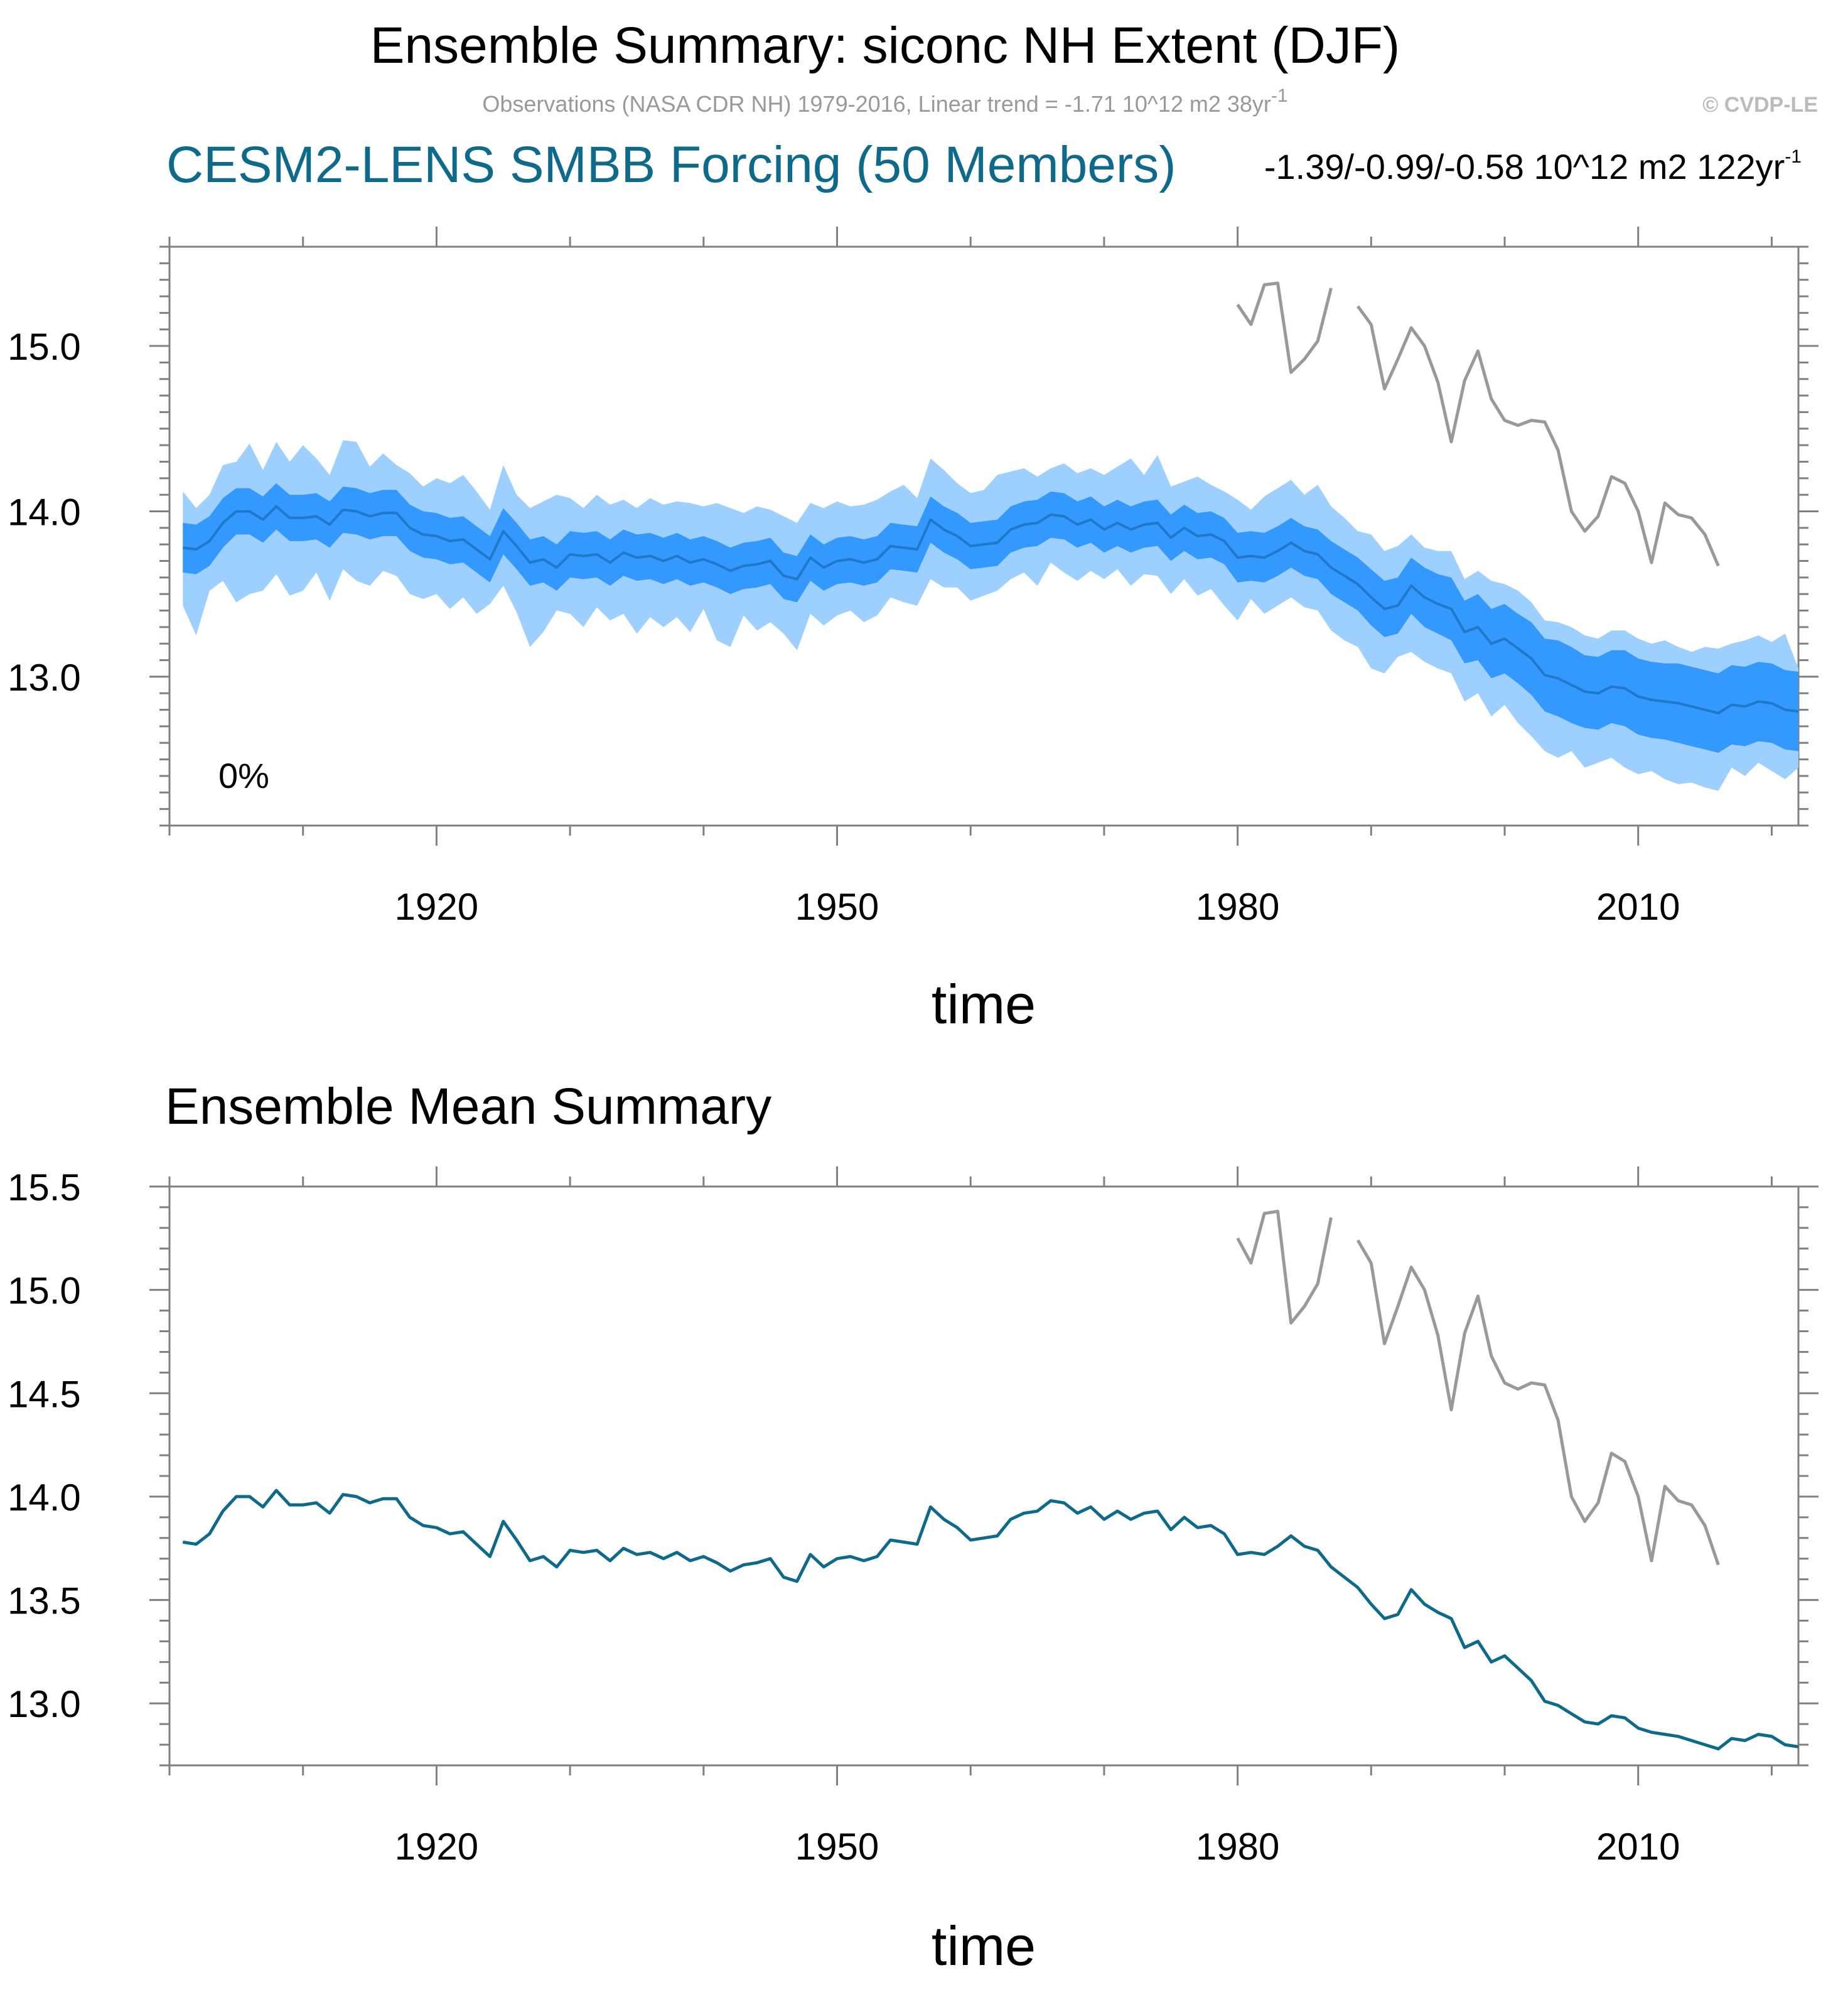 This screenshot has width=1848, height=1992. What do you see at coordinates (243, 775) in the screenshot?
I see `percent-label: 0%` at bounding box center [243, 775].